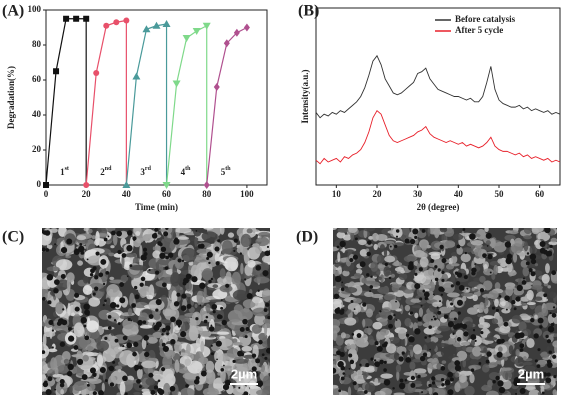  Describe the element at coordinates (146, 104) in the screenshot. I see `series-line` at that location.